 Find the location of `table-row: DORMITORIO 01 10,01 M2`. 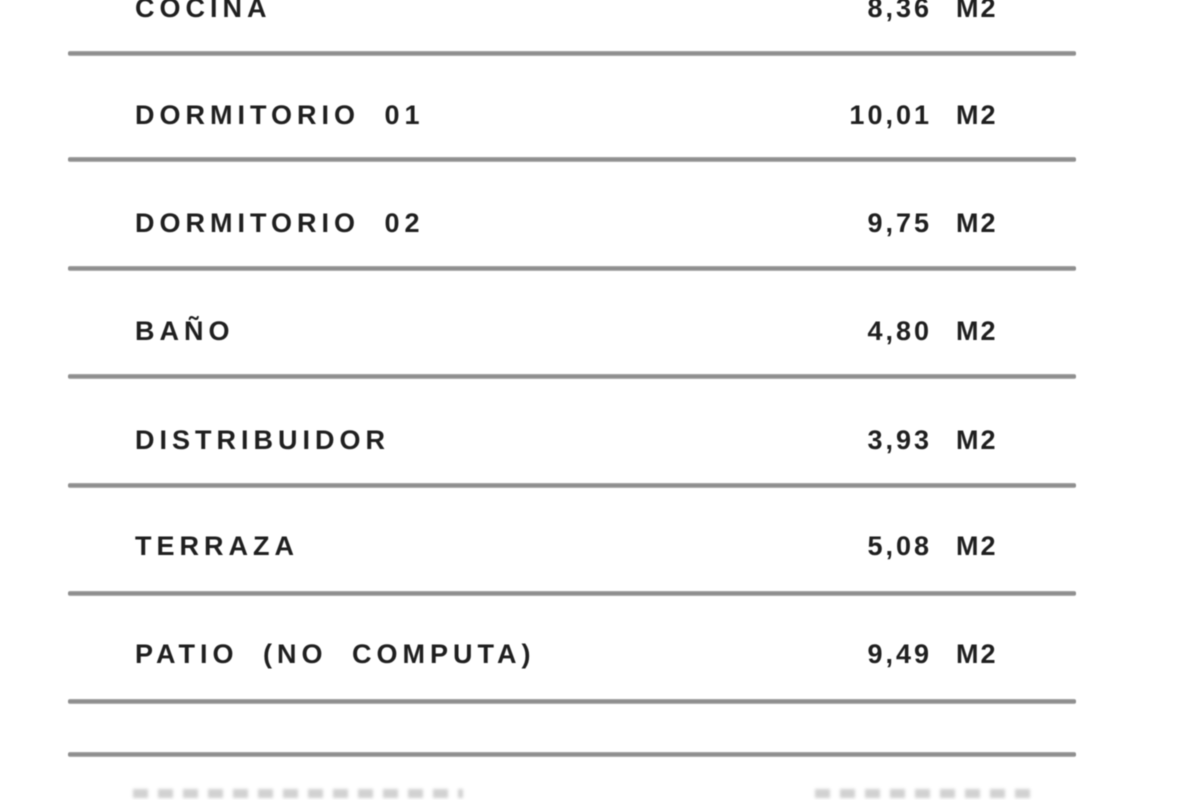

table-row: DORMITORIO 01 10,01 M2 is located at coordinates (600, 118).